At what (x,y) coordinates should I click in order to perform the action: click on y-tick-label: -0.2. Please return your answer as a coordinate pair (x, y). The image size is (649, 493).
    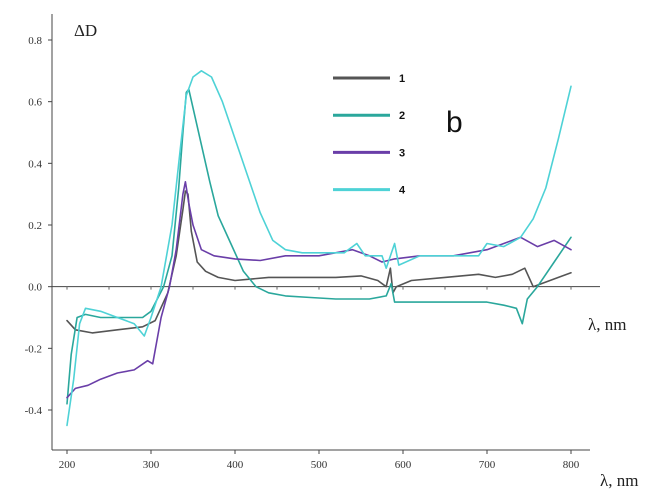
    Looking at the image, I should click on (33, 349).